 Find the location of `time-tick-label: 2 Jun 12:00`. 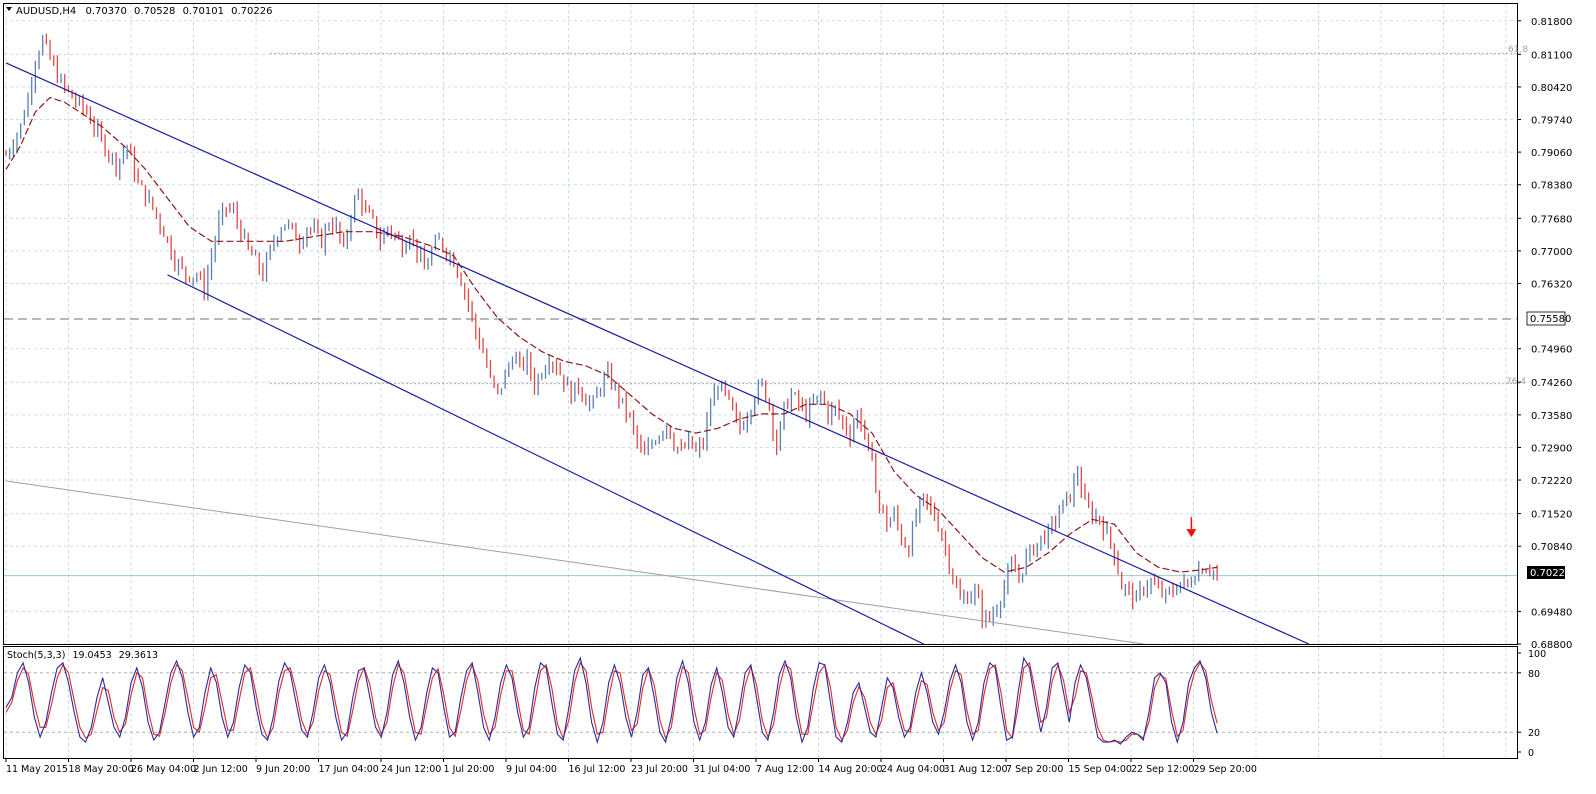

time-tick-label: 2 Jun 12:00 is located at coordinates (221, 769).